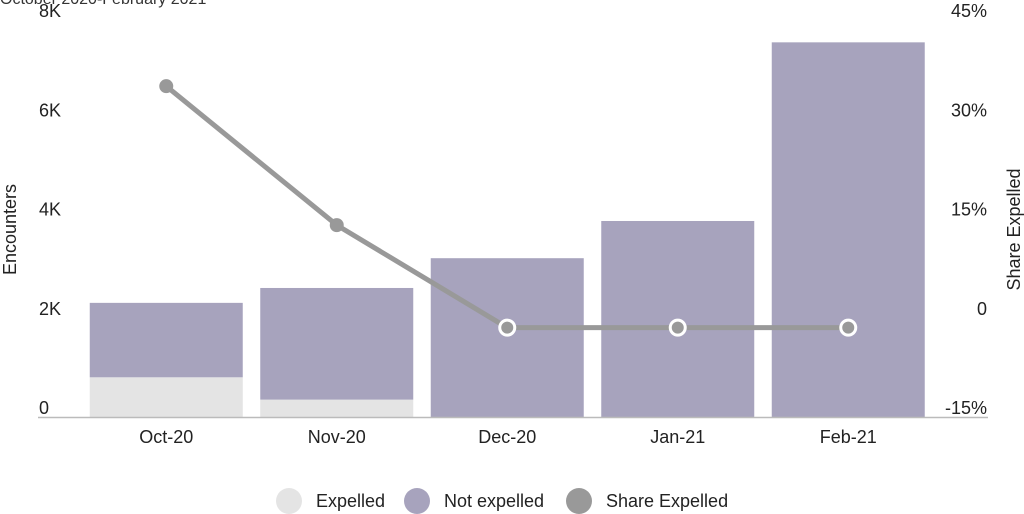  I want to click on right-tick-label: -15%, so click(966, 408).